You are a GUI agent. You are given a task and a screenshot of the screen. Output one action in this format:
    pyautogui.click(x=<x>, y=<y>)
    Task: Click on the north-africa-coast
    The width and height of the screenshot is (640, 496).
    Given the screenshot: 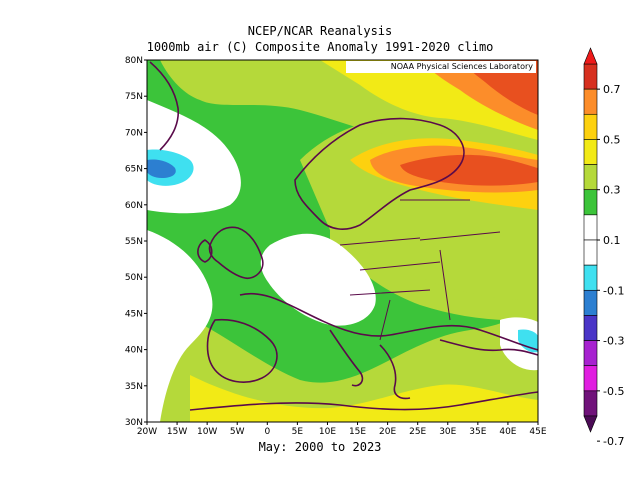 What is the action you would take?
    pyautogui.click(x=363, y=401)
    